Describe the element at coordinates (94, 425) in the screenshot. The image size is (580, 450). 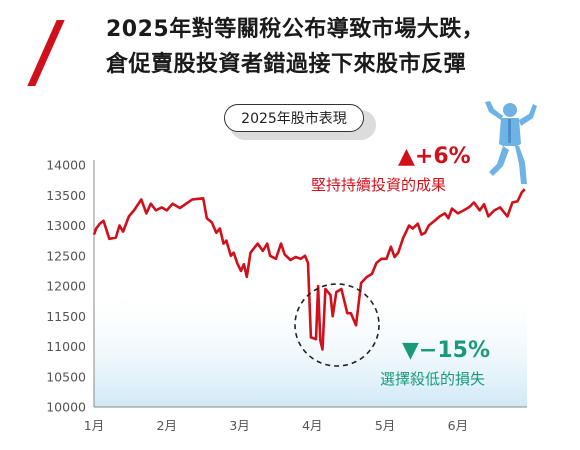
I see `x-tick-label: 1月` at that location.